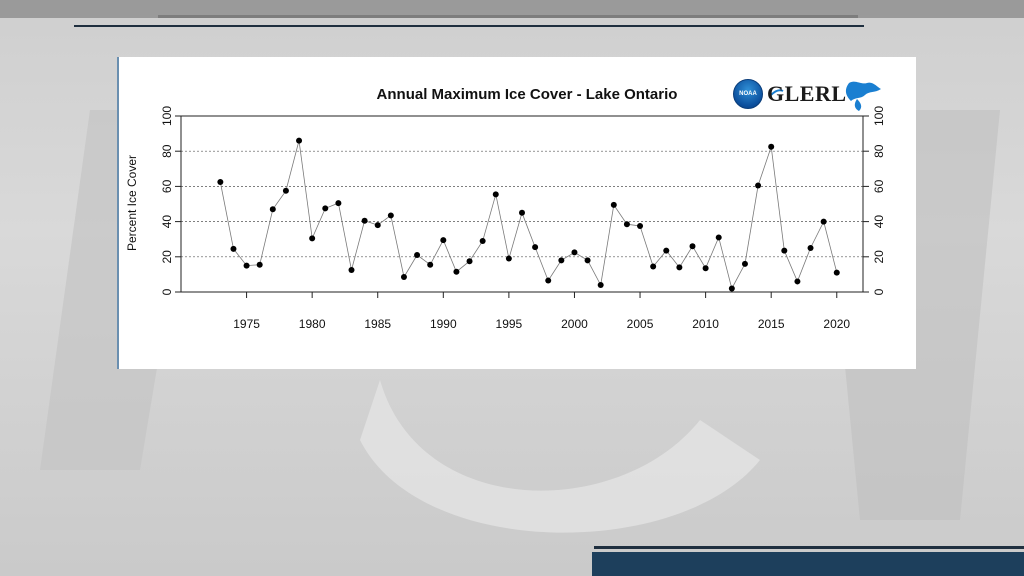  I want to click on x-tick-label: 2015, so click(771, 324).